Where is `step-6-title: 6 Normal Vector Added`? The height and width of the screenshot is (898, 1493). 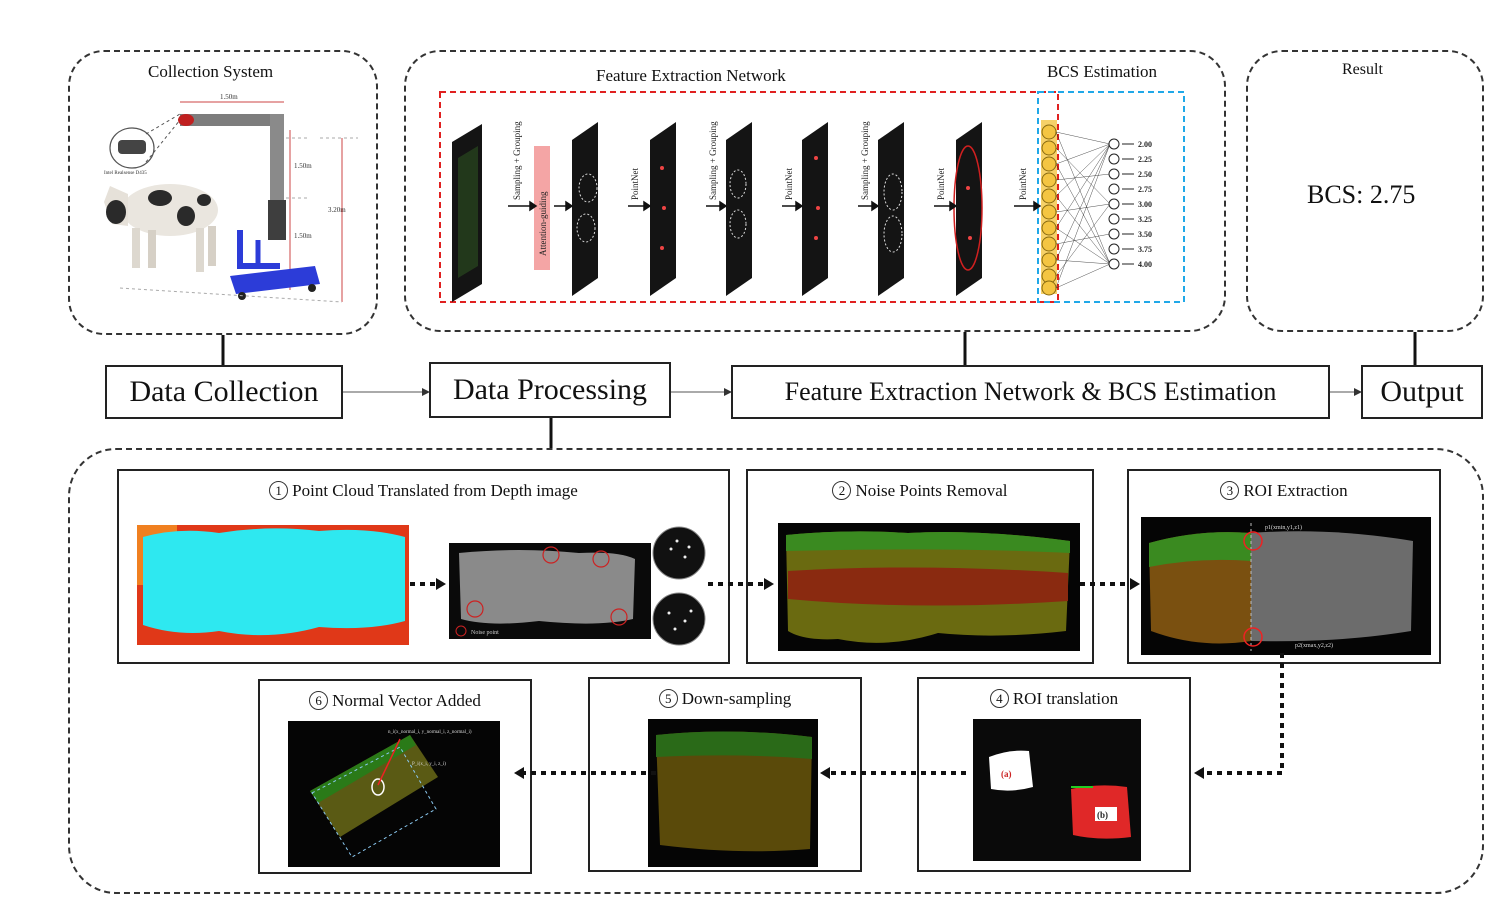
step-6-title: 6 Normal Vector Added is located at coordinates (395, 701).